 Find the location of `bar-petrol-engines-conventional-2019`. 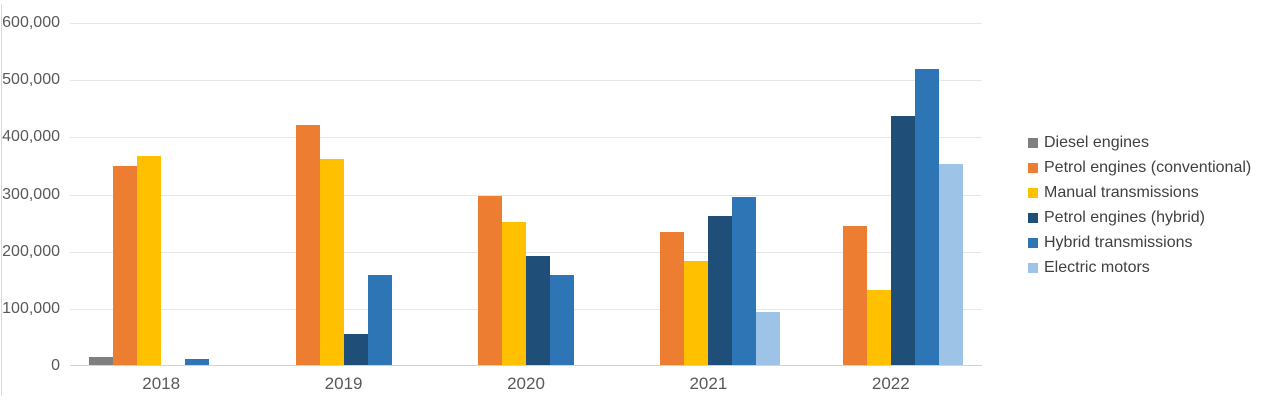

bar-petrol-engines-conventional-2019 is located at coordinates (307, 245).